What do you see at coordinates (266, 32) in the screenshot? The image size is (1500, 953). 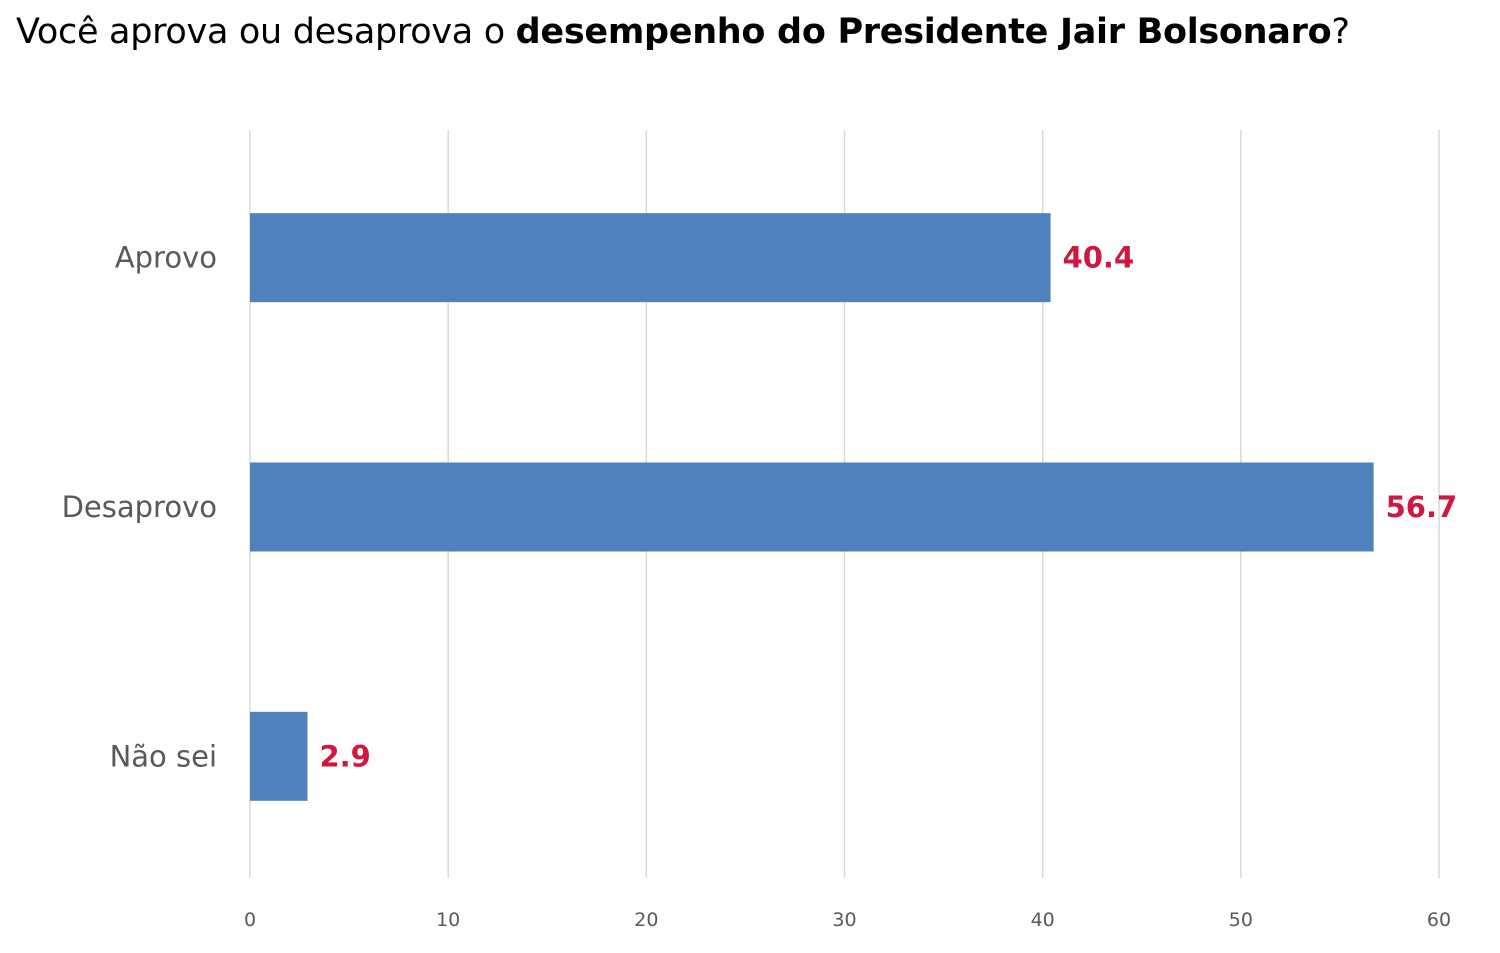 I see `title-regular: Você aprova ou desaprova o` at bounding box center [266, 32].